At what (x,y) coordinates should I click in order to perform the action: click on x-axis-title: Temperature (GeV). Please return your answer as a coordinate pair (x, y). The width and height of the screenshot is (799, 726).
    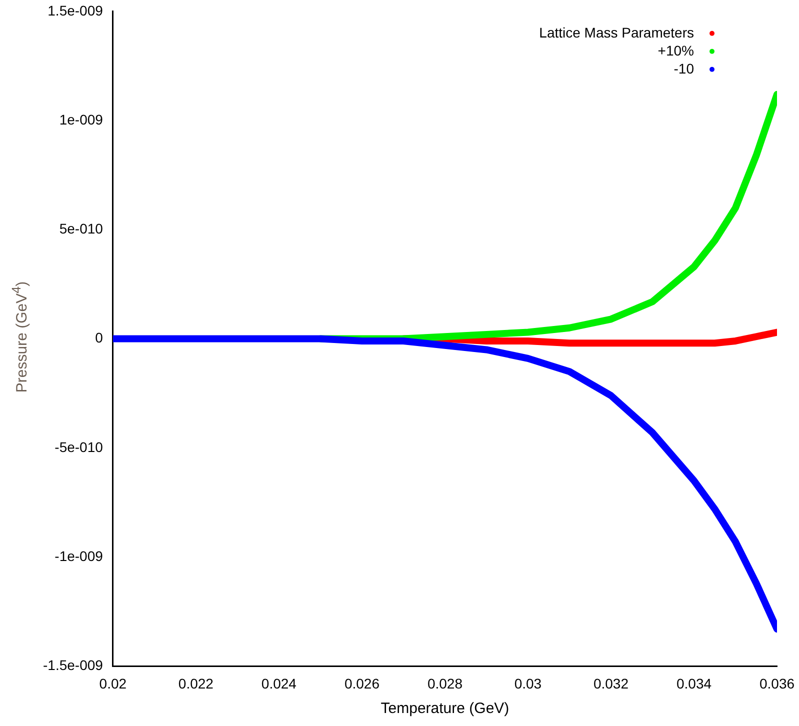
    Looking at the image, I should click on (445, 709).